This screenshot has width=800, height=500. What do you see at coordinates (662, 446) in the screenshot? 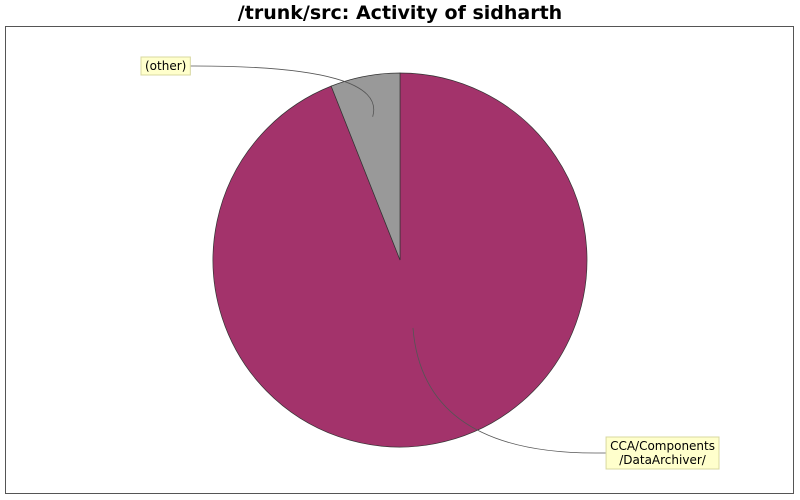
I see `slice-label-0-line-0: CCA/Components` at bounding box center [662, 446].